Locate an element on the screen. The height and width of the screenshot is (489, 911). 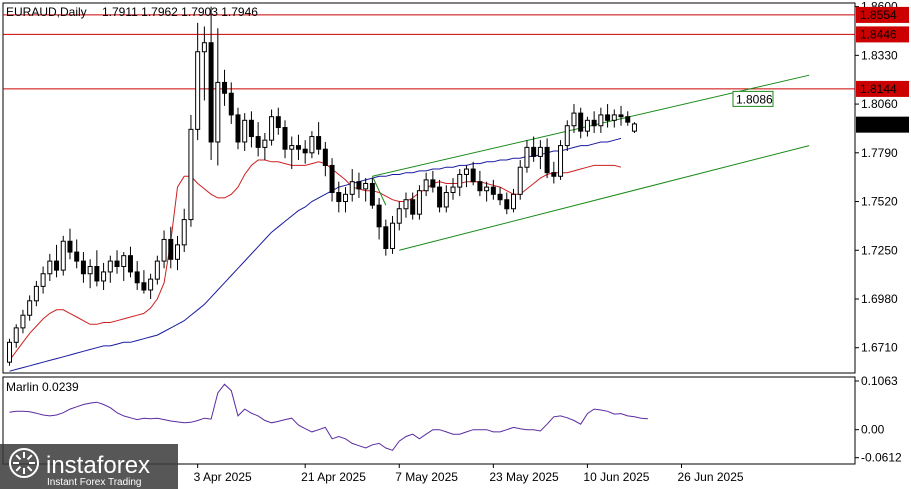
resistance-level-tag is located at coordinates (882, 34).